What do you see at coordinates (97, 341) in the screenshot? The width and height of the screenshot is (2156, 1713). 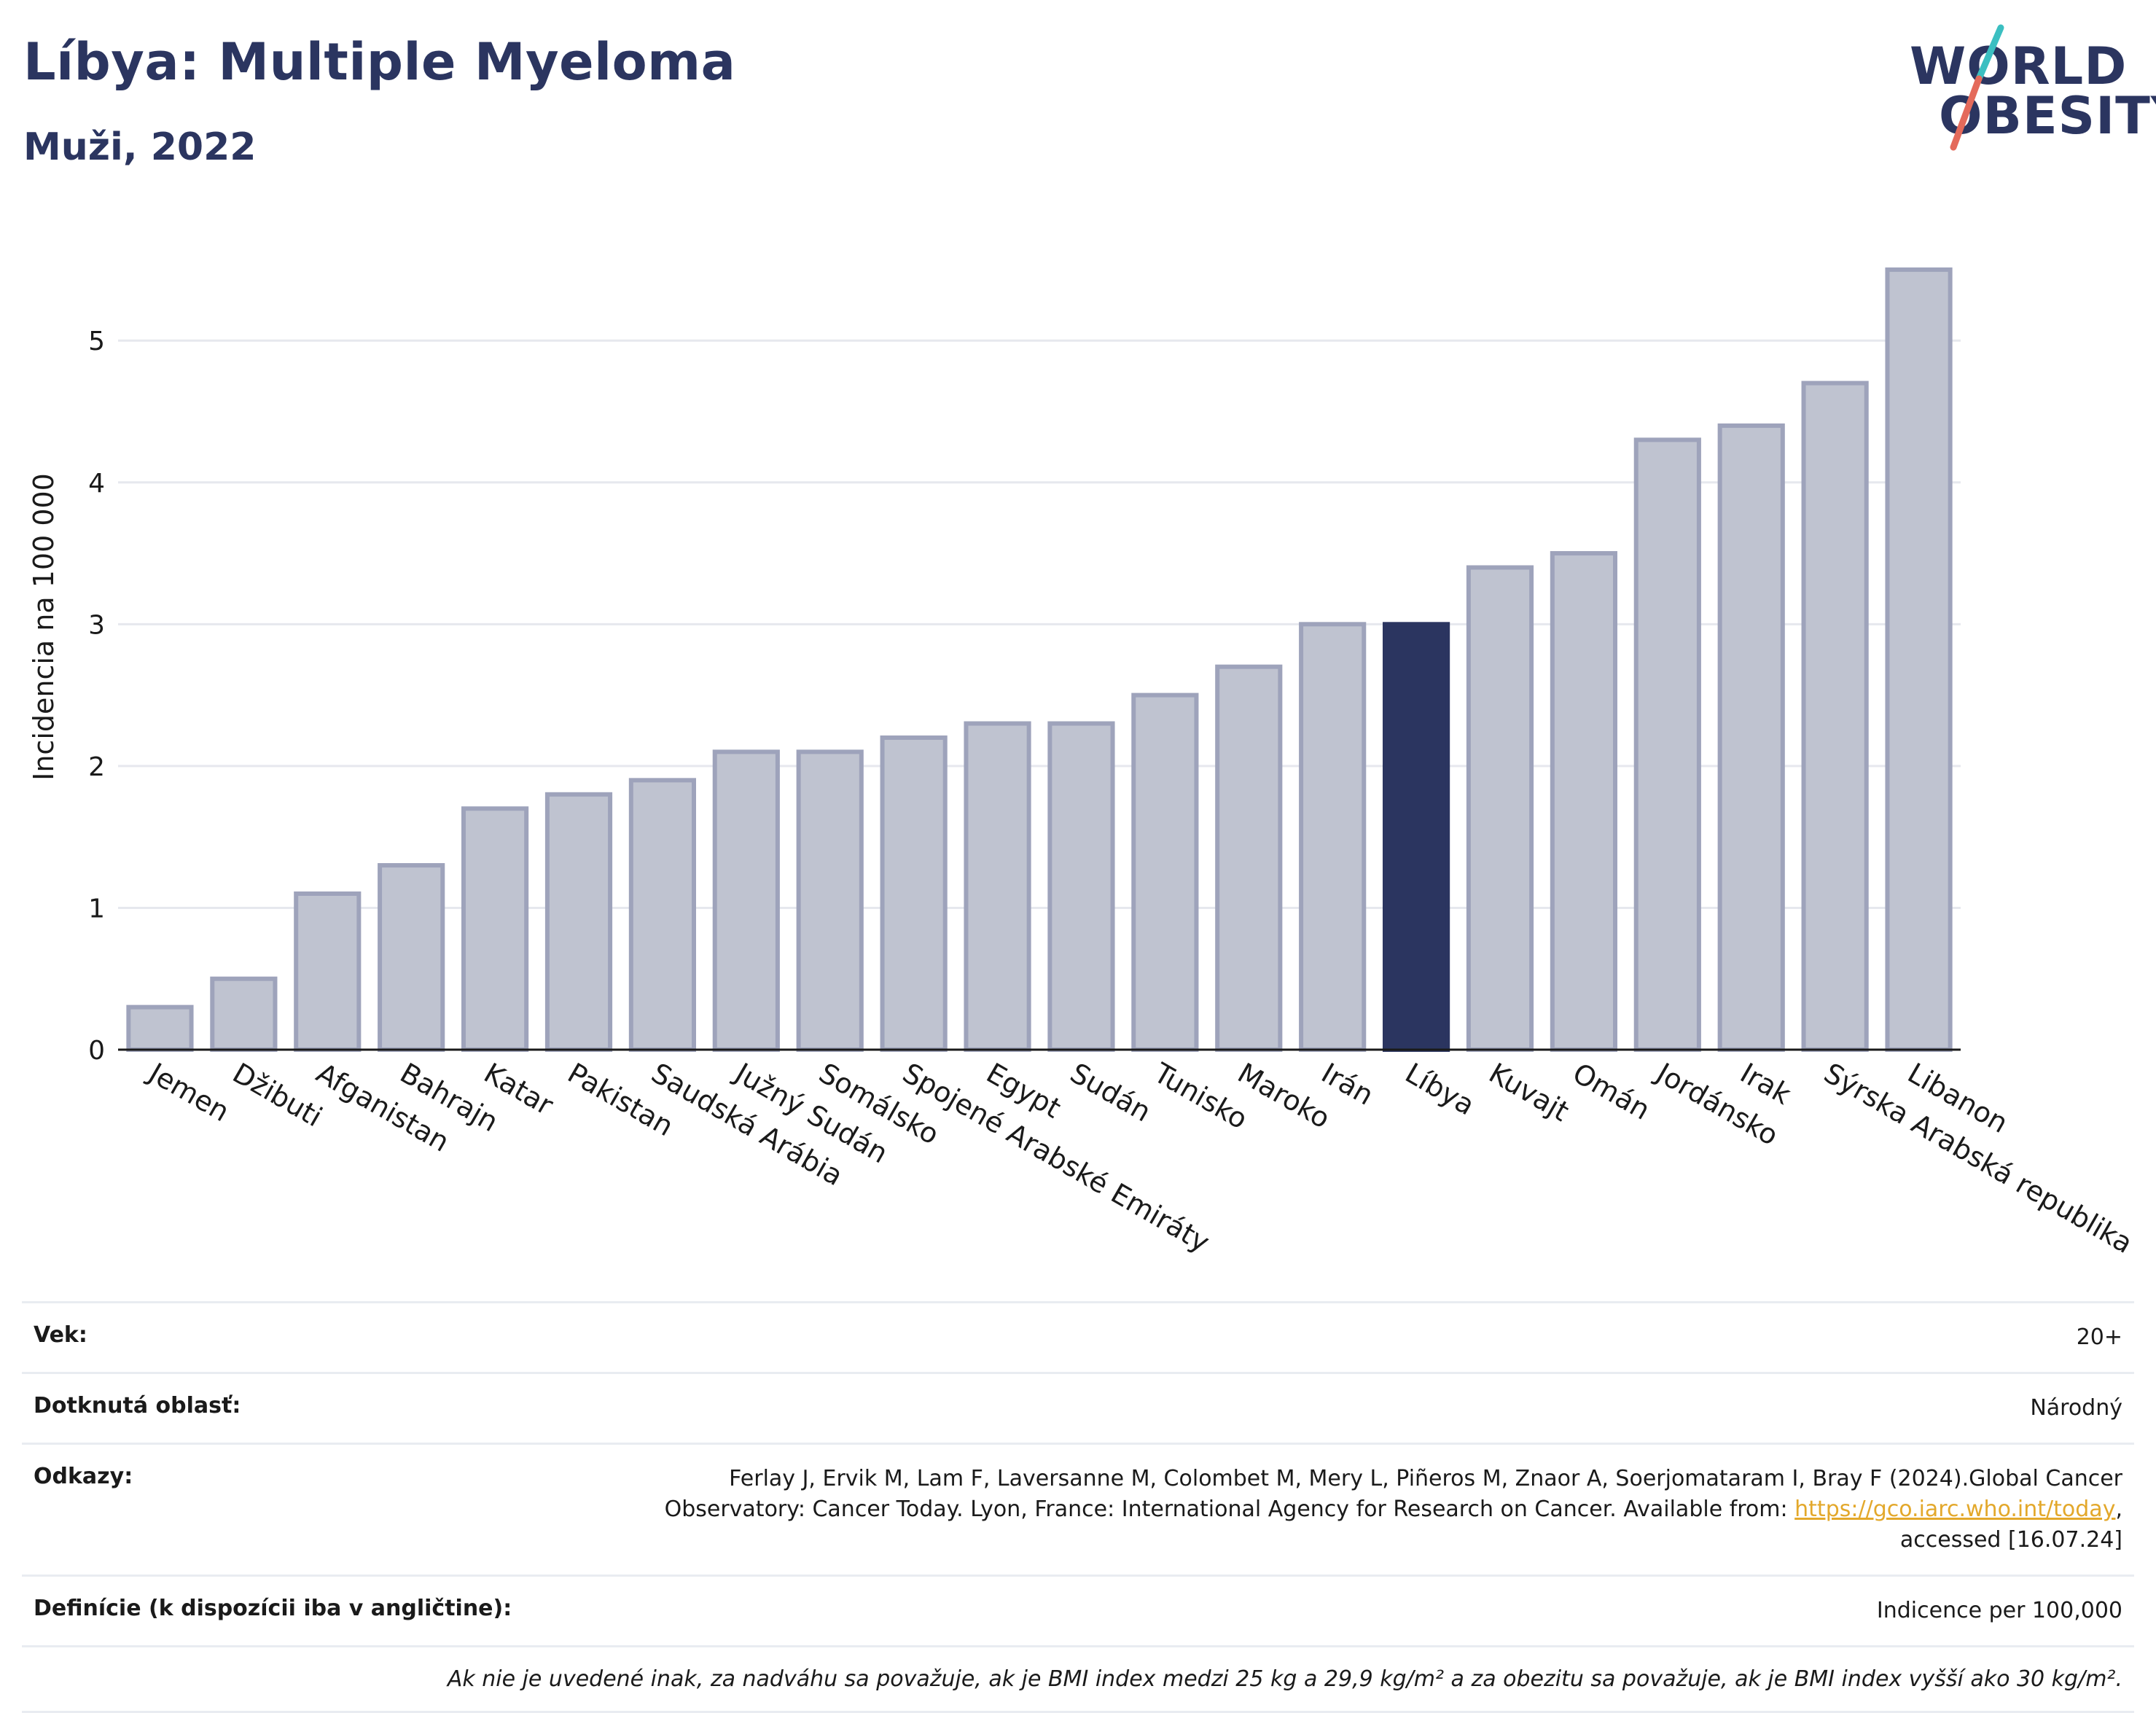 I see `y-tick-label: 5` at bounding box center [97, 341].